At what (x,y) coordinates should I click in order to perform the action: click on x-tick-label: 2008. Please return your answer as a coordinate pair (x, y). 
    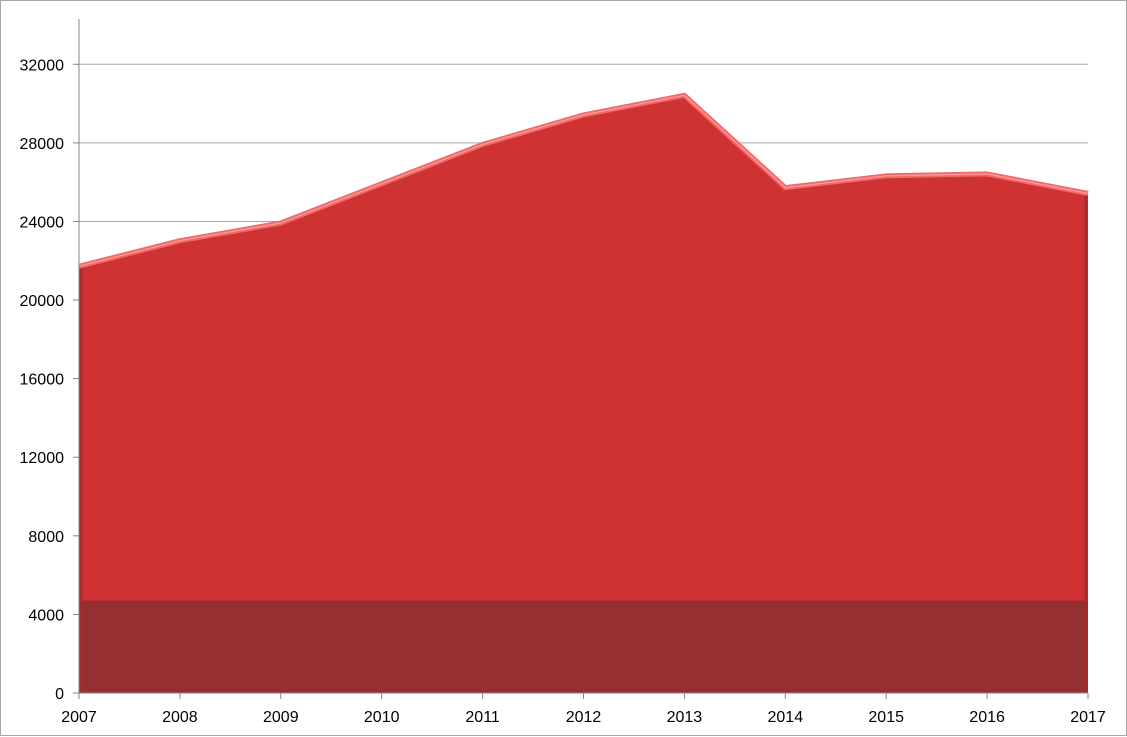
    Looking at the image, I should click on (180, 717).